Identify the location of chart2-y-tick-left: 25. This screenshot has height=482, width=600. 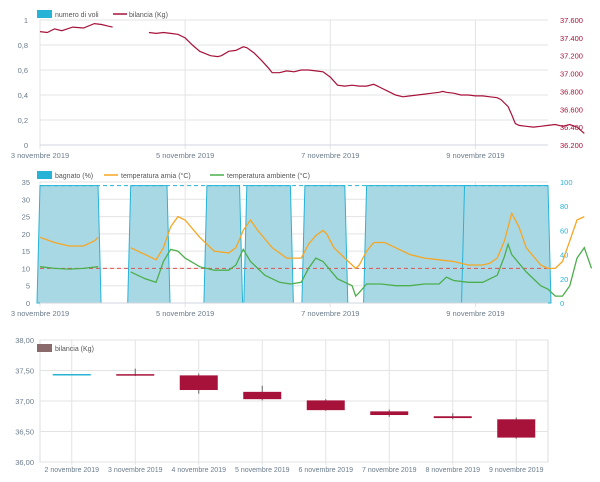
(26, 217).